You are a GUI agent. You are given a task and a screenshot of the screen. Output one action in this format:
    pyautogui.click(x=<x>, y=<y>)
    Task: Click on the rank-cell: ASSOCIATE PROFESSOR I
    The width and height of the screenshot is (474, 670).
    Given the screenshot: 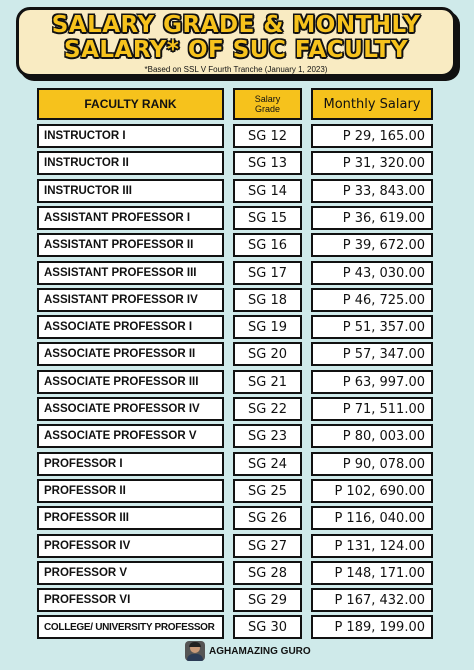 What is the action you would take?
    pyautogui.click(x=130, y=327)
    